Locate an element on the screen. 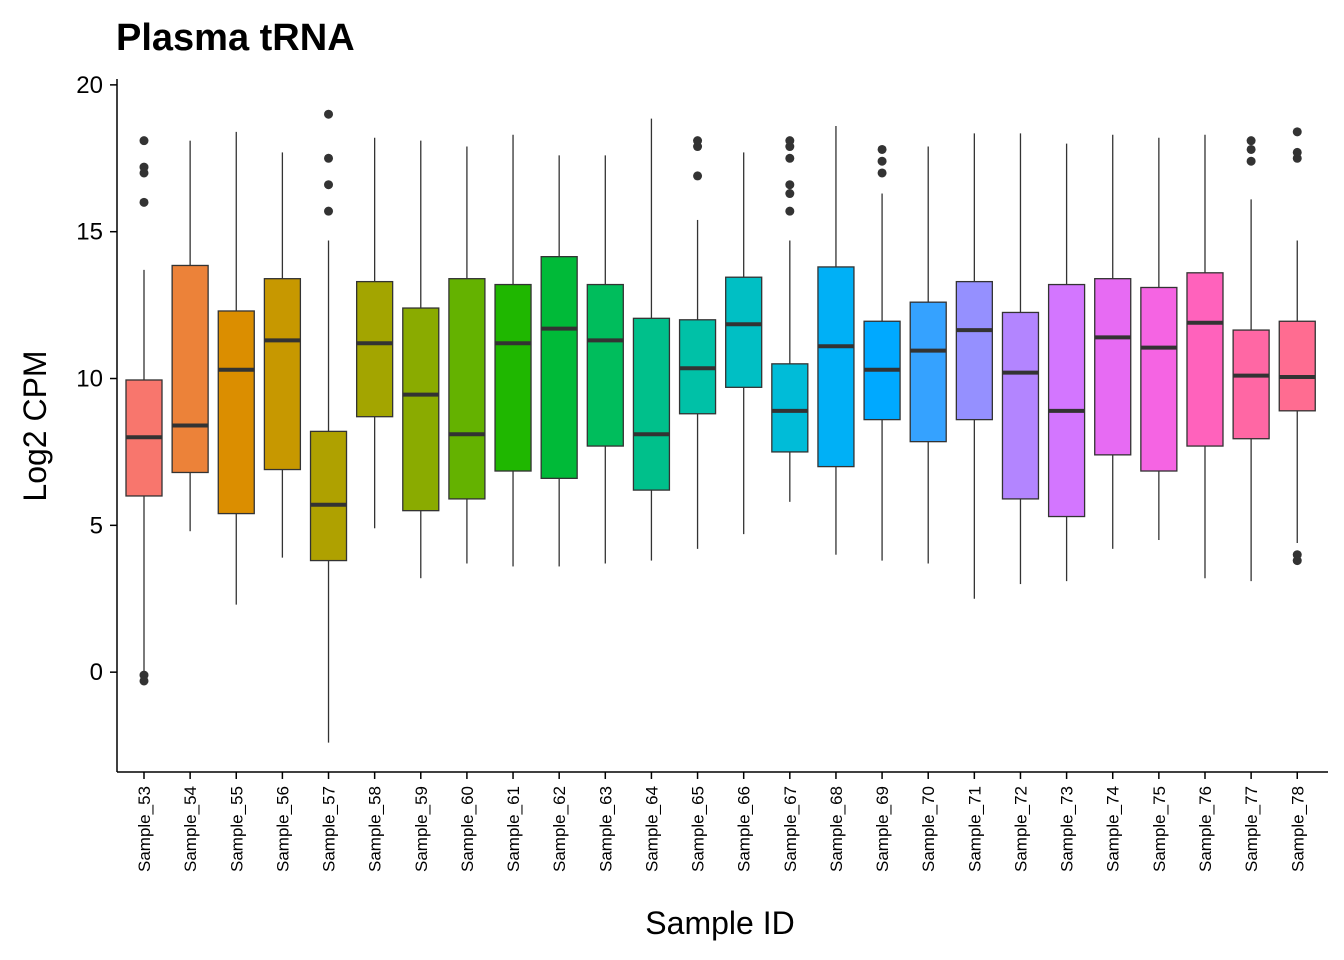 Image resolution: width=1344 pixels, height=960 pixels. x-tick-label: Sample_71 is located at coordinates (974, 829).